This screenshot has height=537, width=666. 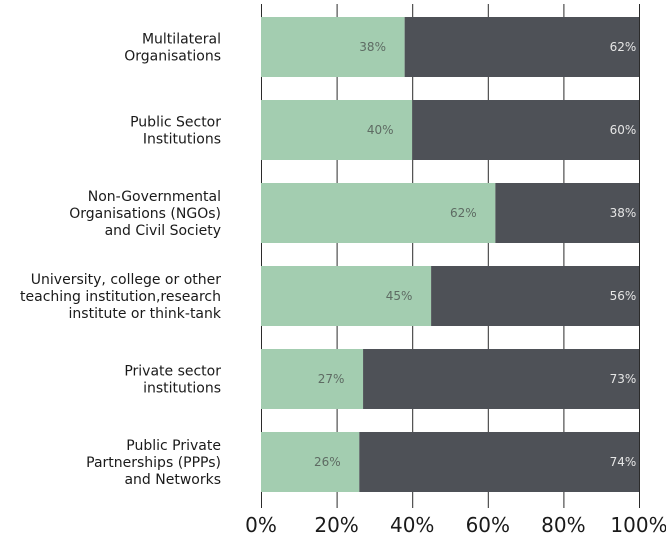 What do you see at coordinates (172, 57) in the screenshot?
I see `category-label: Organisations` at bounding box center [172, 57].